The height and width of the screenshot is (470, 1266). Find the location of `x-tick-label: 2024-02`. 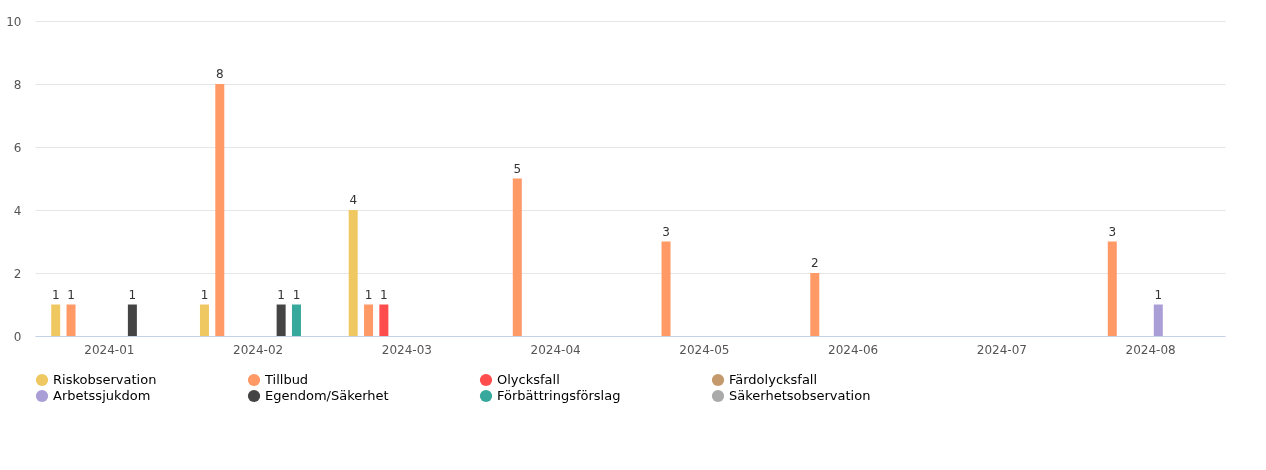

x-tick-label: 2024-02 is located at coordinates (258, 349).